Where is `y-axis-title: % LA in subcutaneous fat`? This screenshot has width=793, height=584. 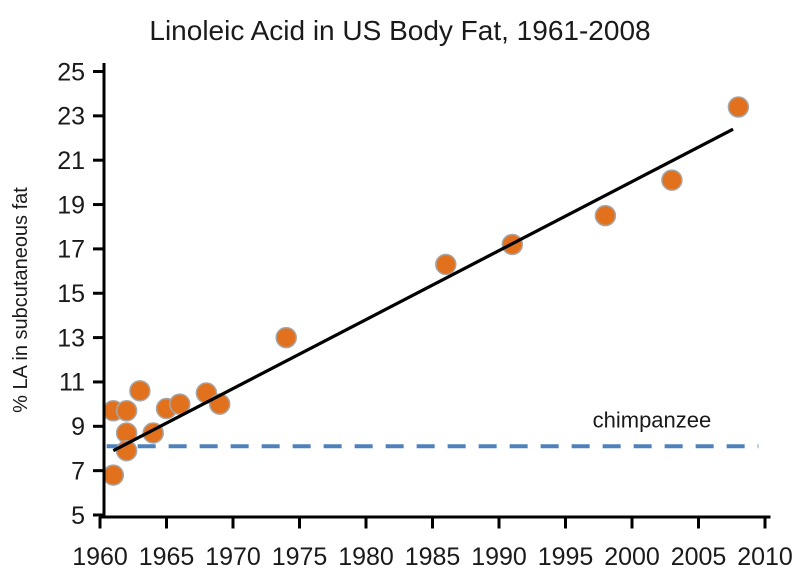 y-axis-title: % LA in subcutaneous fat is located at coordinates (21, 300).